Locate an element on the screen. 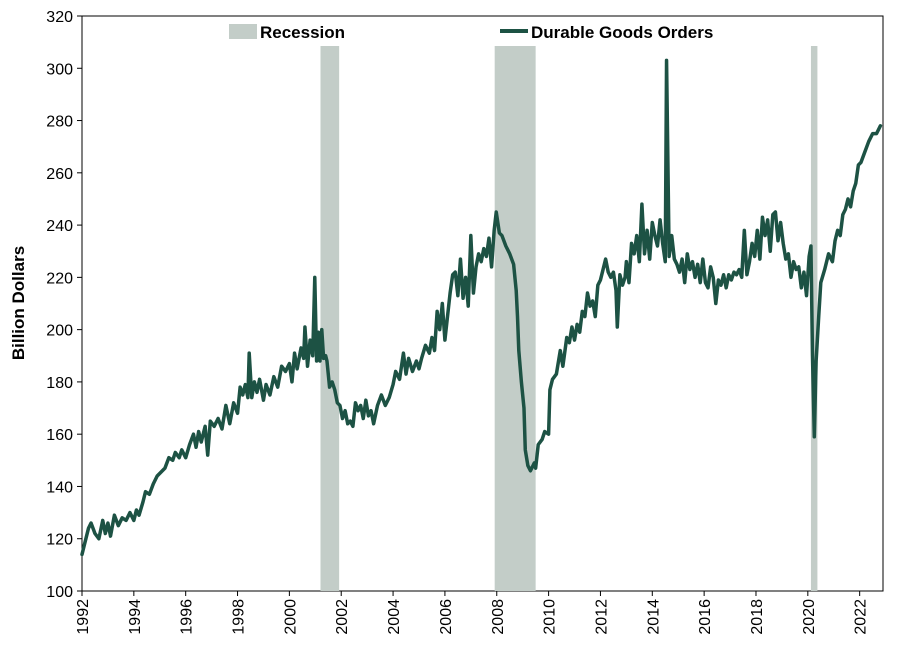 The image size is (900, 654). x-tick-label: 2018 is located at coordinates (757, 617).